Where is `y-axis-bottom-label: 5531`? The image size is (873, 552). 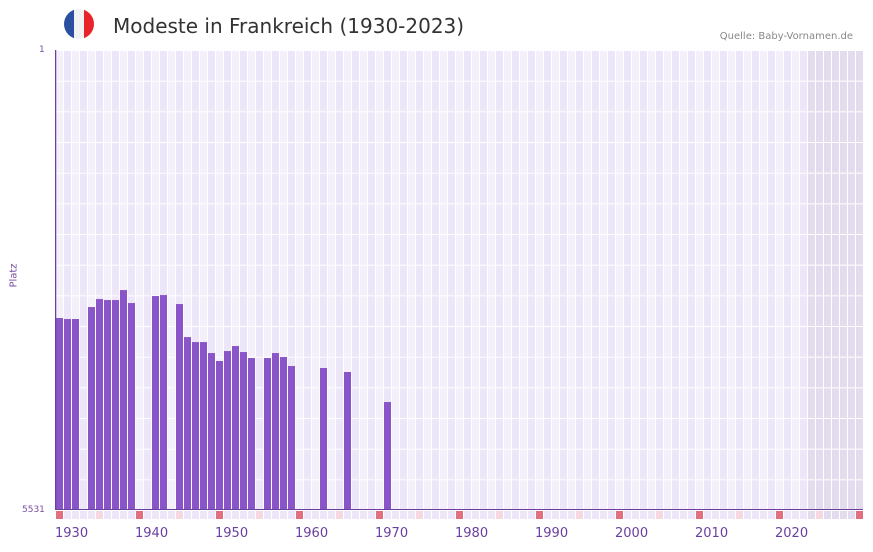
y-axis-bottom-label: 5531 is located at coordinates (33, 510).